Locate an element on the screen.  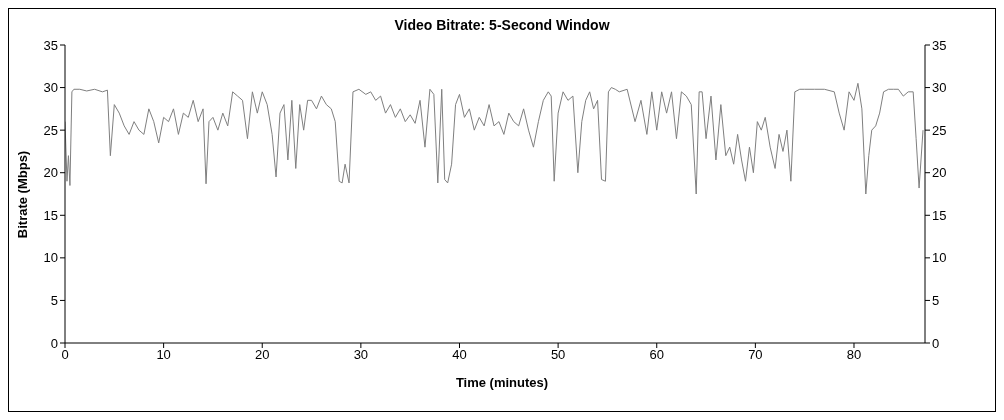
y-tick-label: 5 is located at coordinates (54, 301).